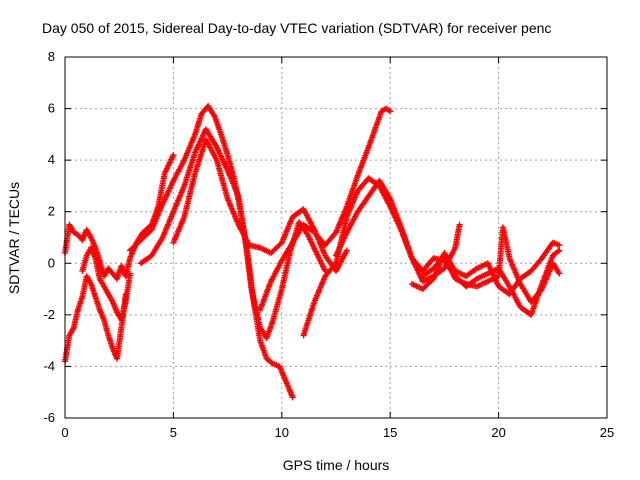 This screenshot has height=480, width=640. I want to click on y-tick-label: 4, so click(51, 159).